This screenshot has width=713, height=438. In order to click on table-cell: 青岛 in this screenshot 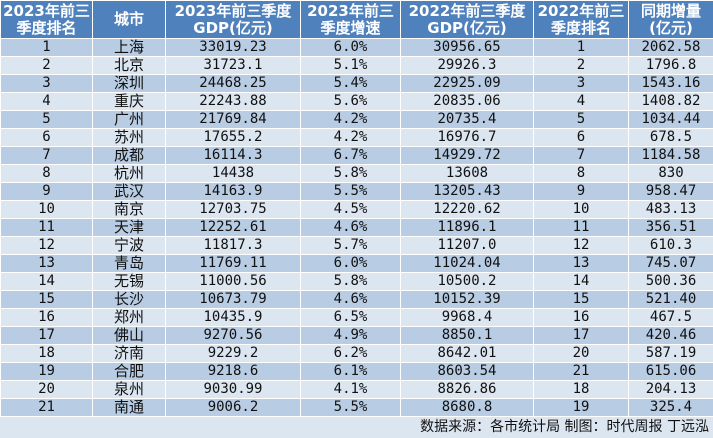, I will do `click(129, 264)`.